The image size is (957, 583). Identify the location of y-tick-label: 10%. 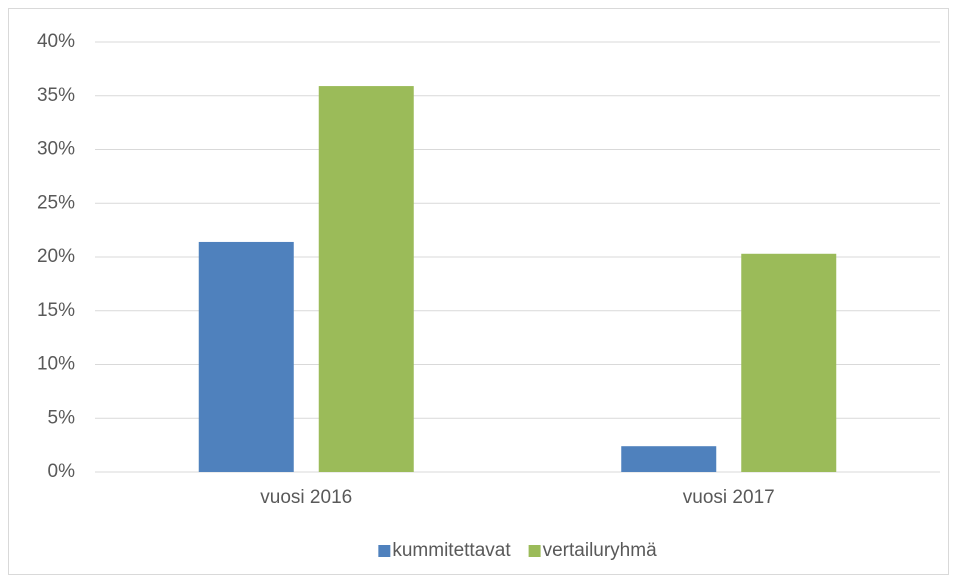
(56, 364).